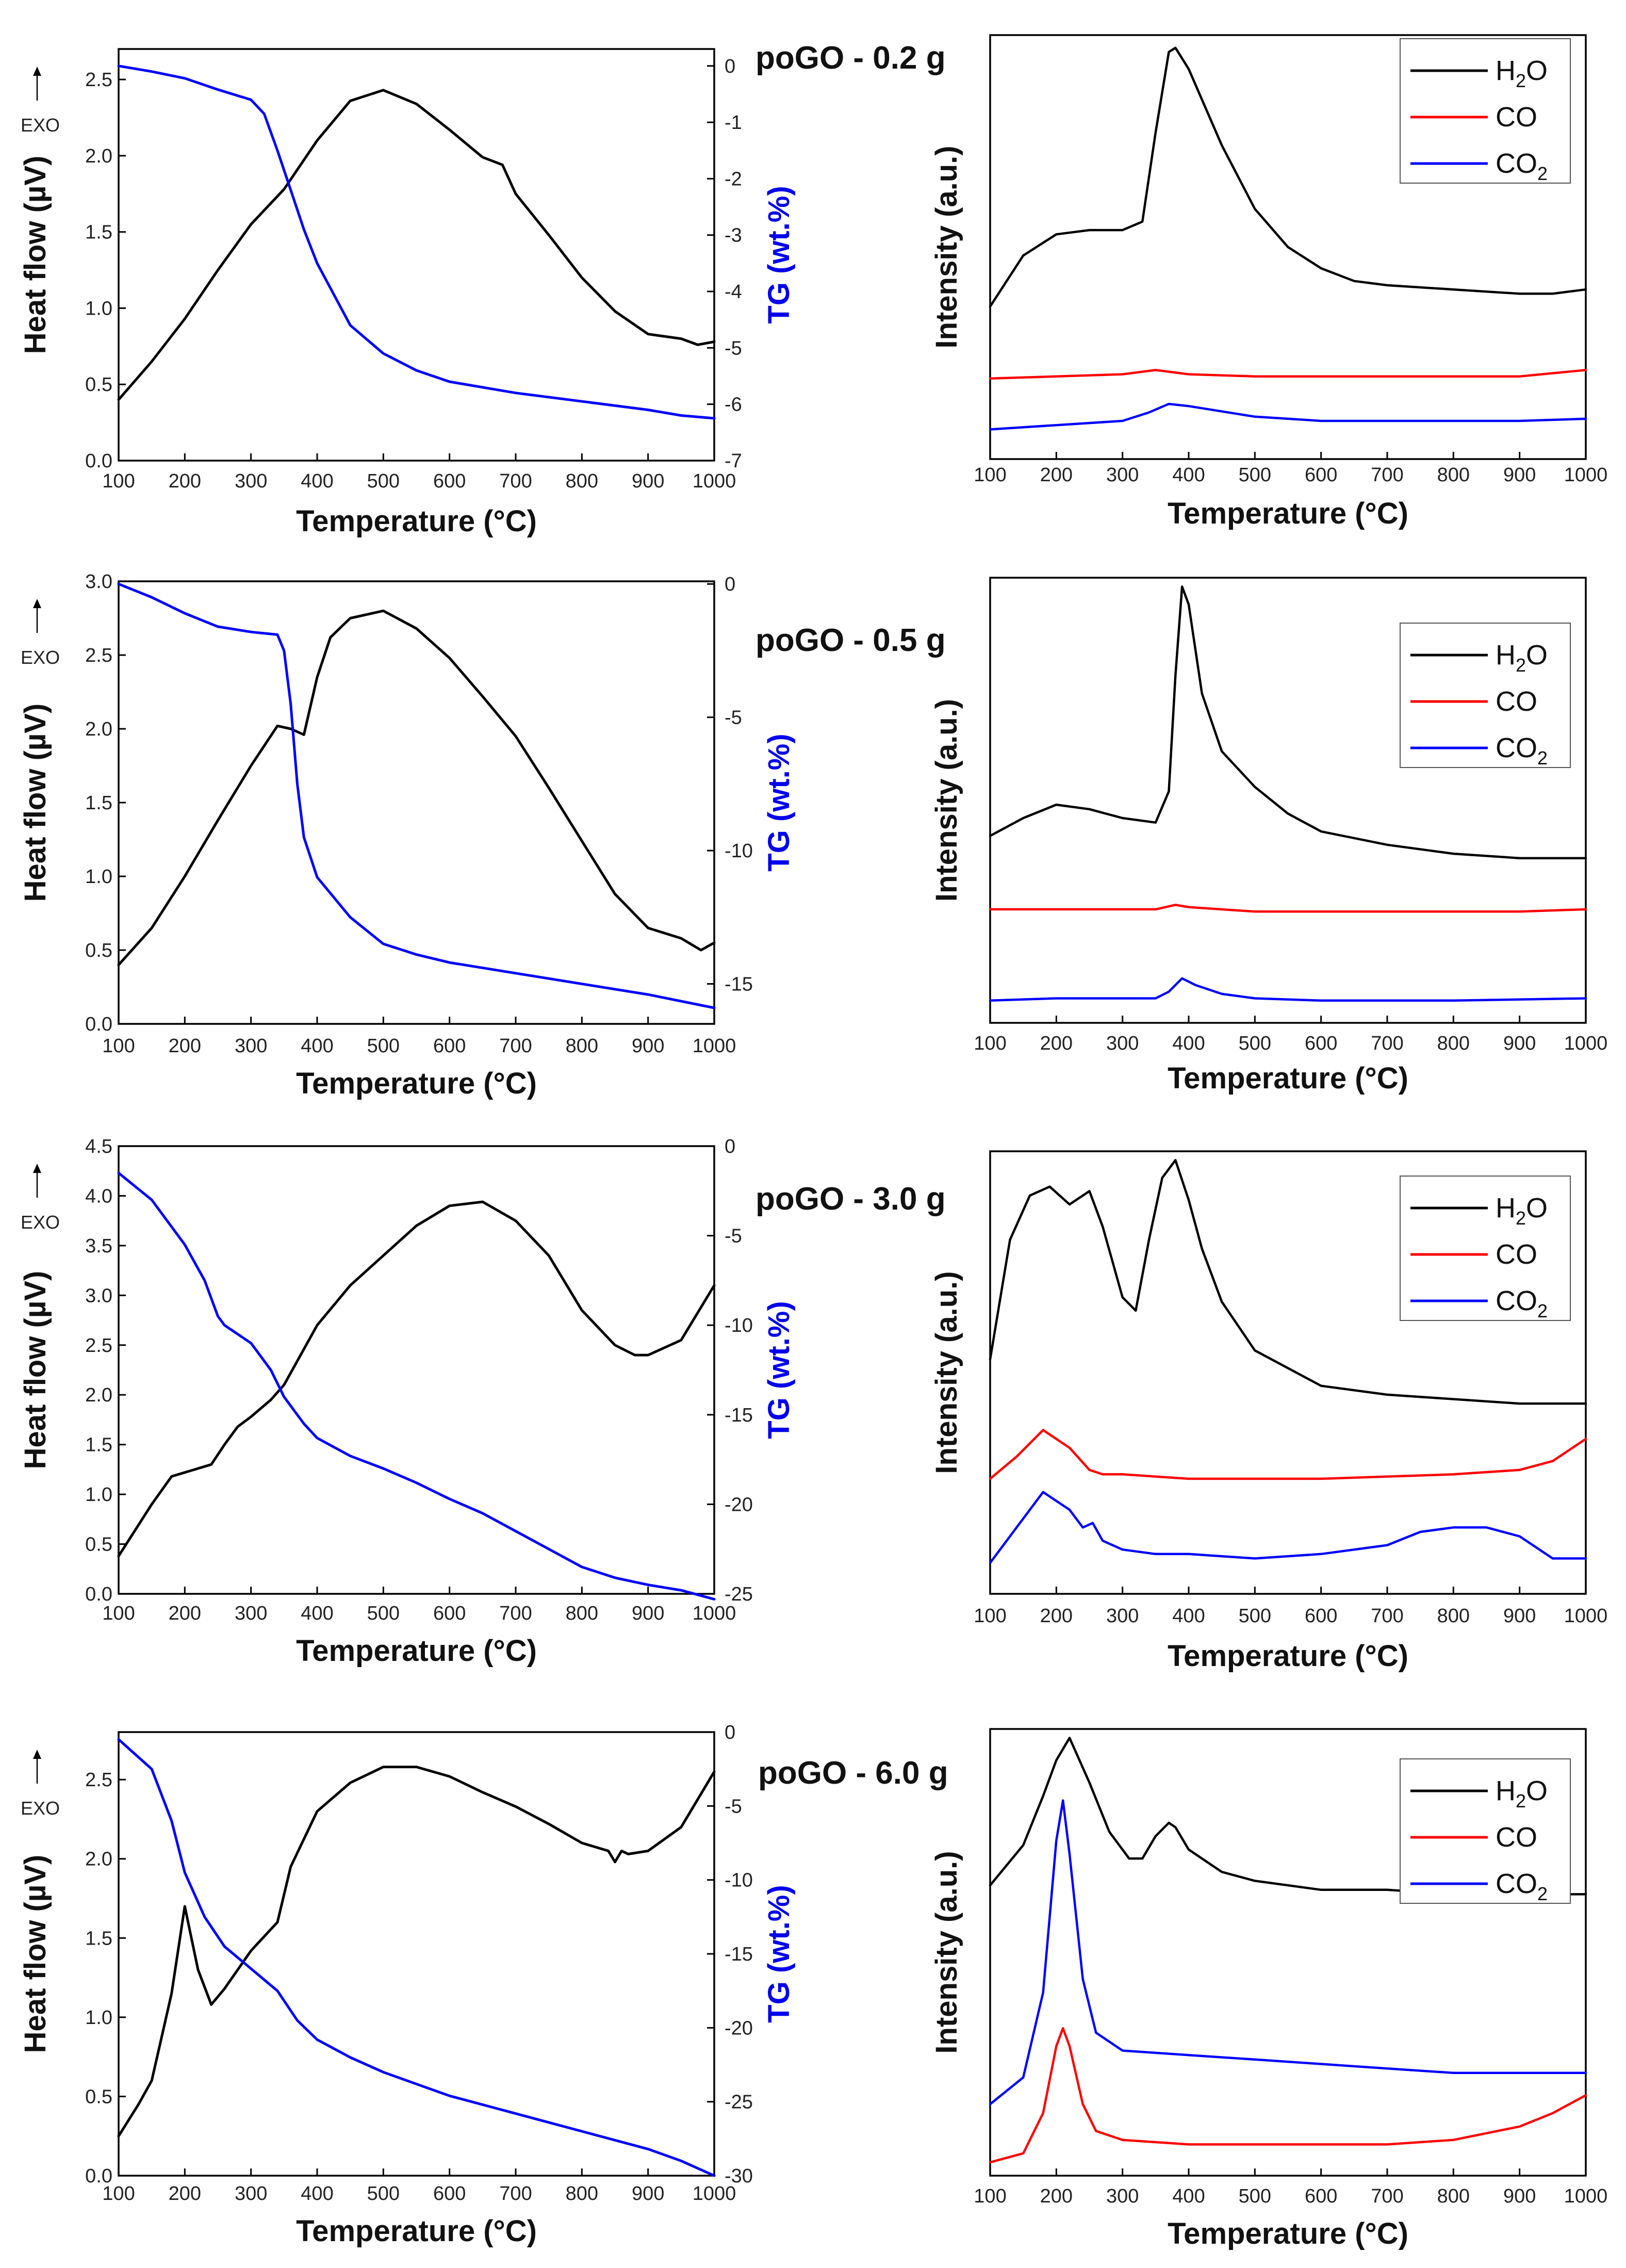 This screenshot has width=1626, height=2268. Describe the element at coordinates (98, 803) in the screenshot. I see `panel-2-heatflow-tick-label: 1.5` at that location.